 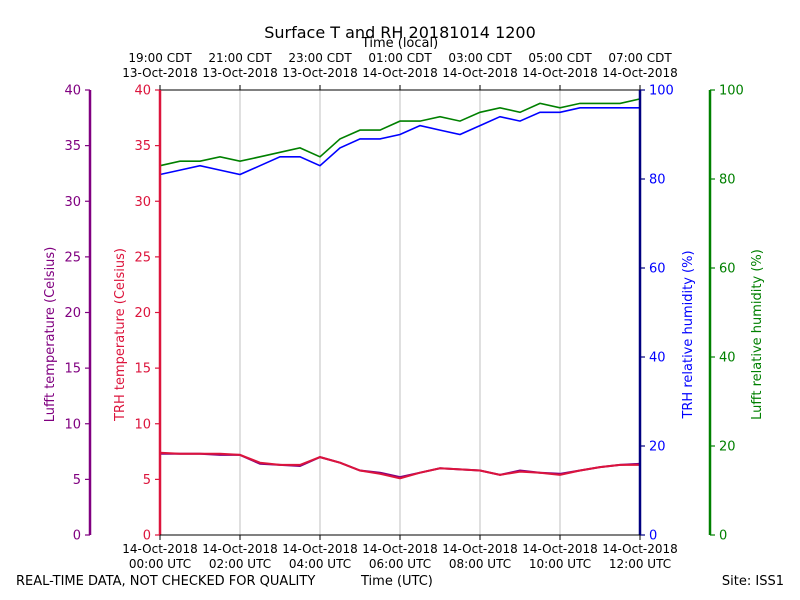 I want to click on top-tick-label-time: 07:00 CDT, so click(x=640, y=58).